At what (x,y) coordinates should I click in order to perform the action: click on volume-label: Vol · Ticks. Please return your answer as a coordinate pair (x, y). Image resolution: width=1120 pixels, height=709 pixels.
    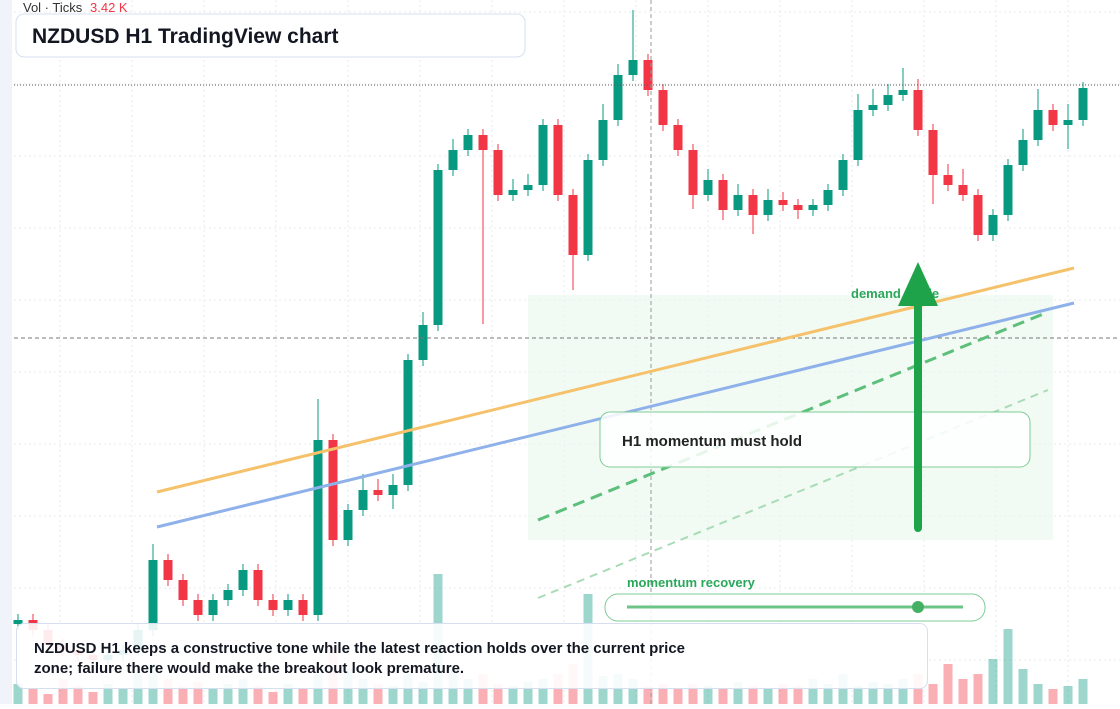
    Looking at the image, I should click on (53, 7).